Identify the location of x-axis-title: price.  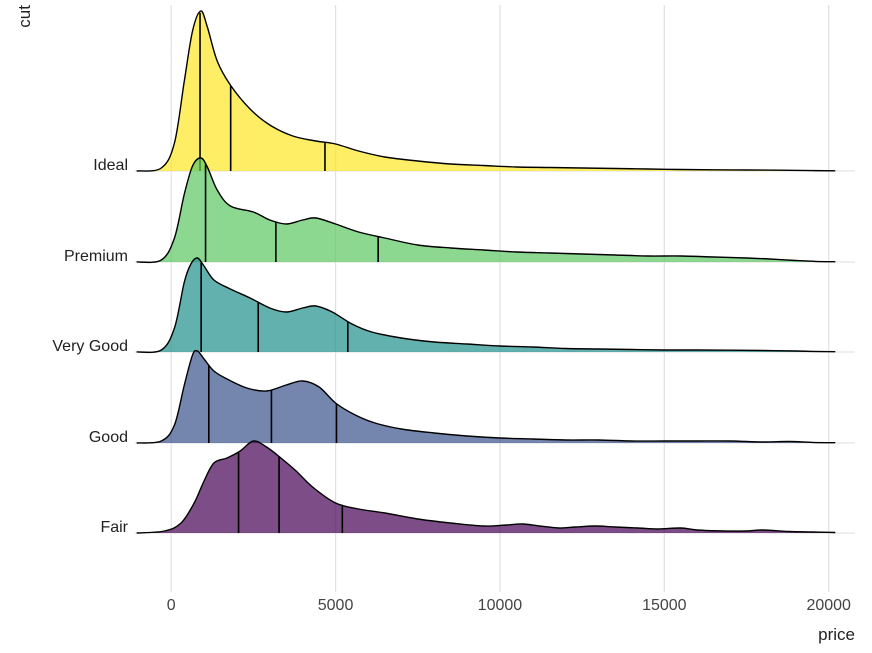
(836, 634).